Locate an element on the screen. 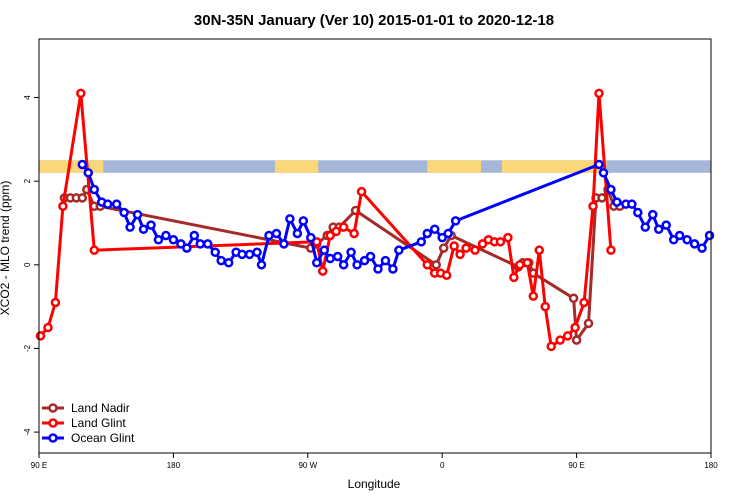  legend-item: Land Nadir is located at coordinates (86, 408).